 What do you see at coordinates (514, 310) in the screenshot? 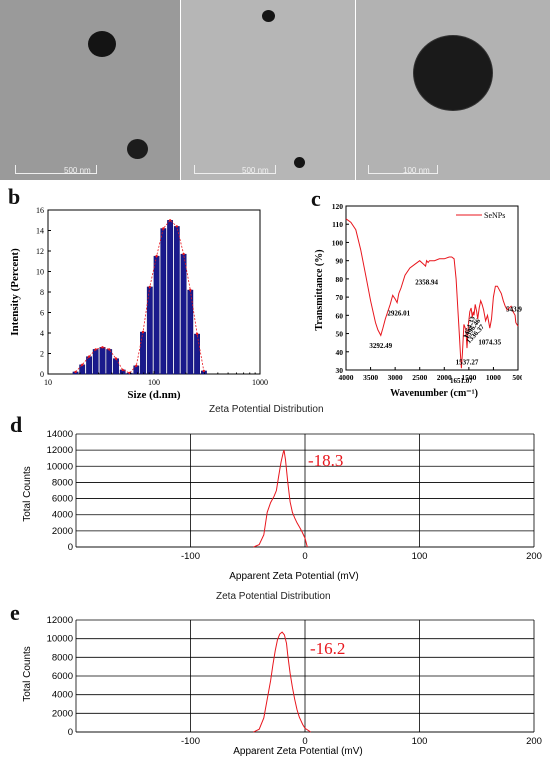
I see `peak-annotation: 543.93` at bounding box center [514, 310].